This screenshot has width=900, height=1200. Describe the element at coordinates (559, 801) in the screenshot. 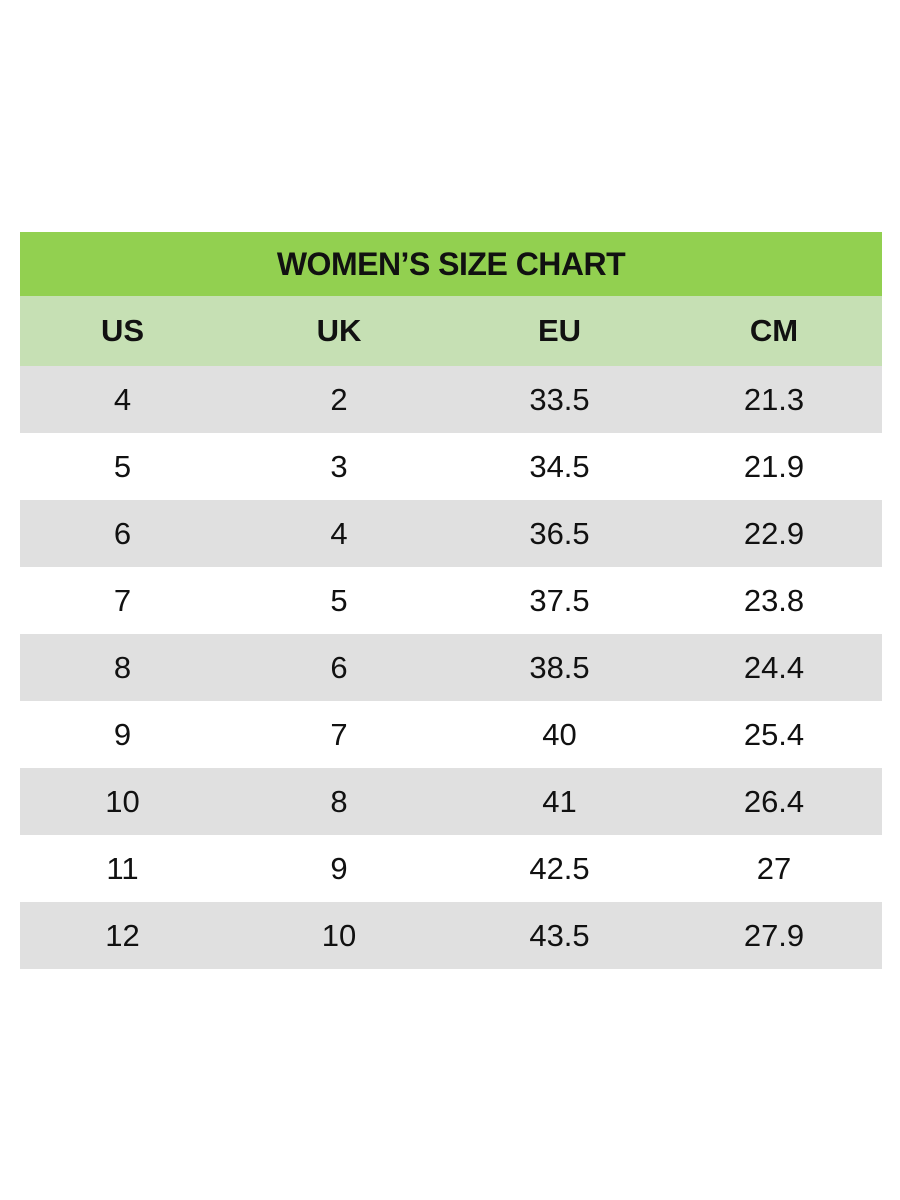

I see `cell-eu: 41` at that location.